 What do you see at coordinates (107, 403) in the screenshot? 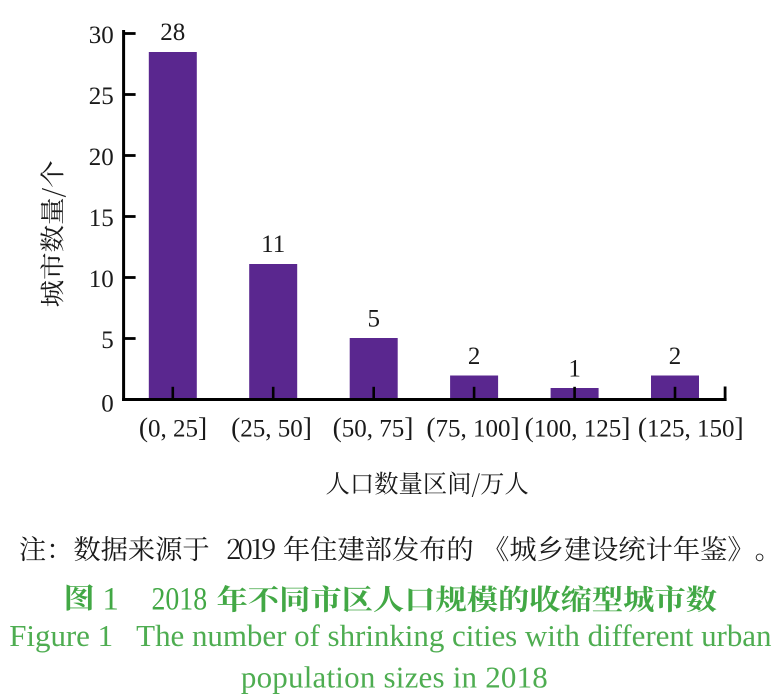
I see `svg-text: 0` at bounding box center [107, 403].